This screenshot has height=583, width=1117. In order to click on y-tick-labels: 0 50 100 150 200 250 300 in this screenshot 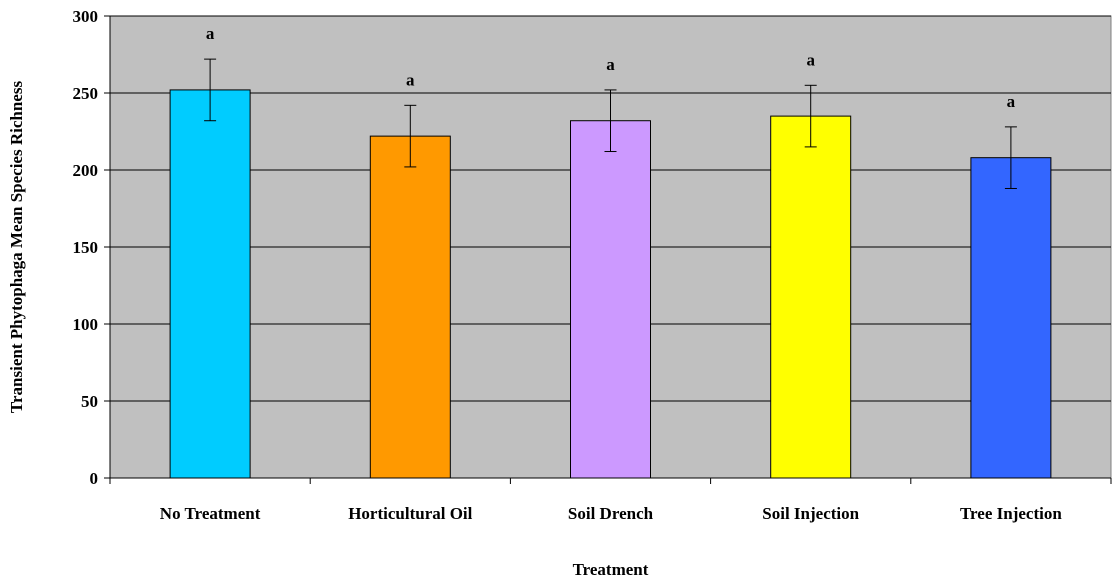, I will do `click(86, 247)`.